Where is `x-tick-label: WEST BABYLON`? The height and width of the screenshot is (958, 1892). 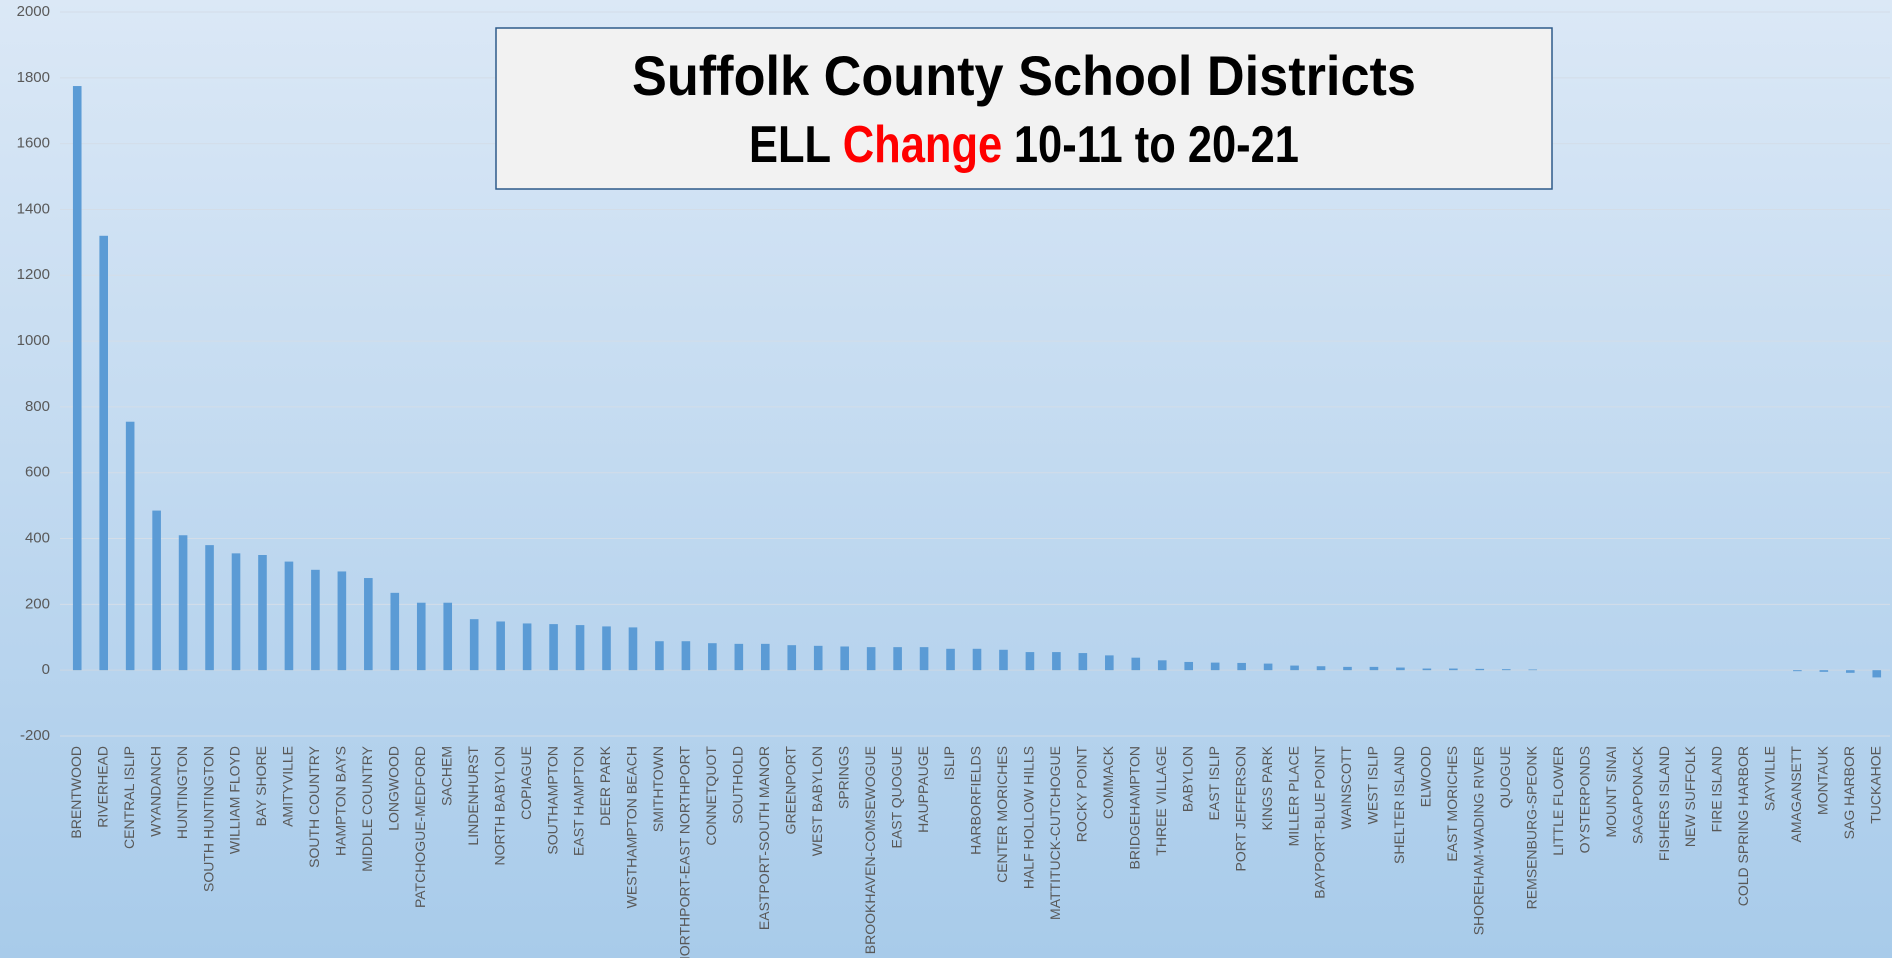 x-tick-label: WEST BABYLON is located at coordinates (817, 801).